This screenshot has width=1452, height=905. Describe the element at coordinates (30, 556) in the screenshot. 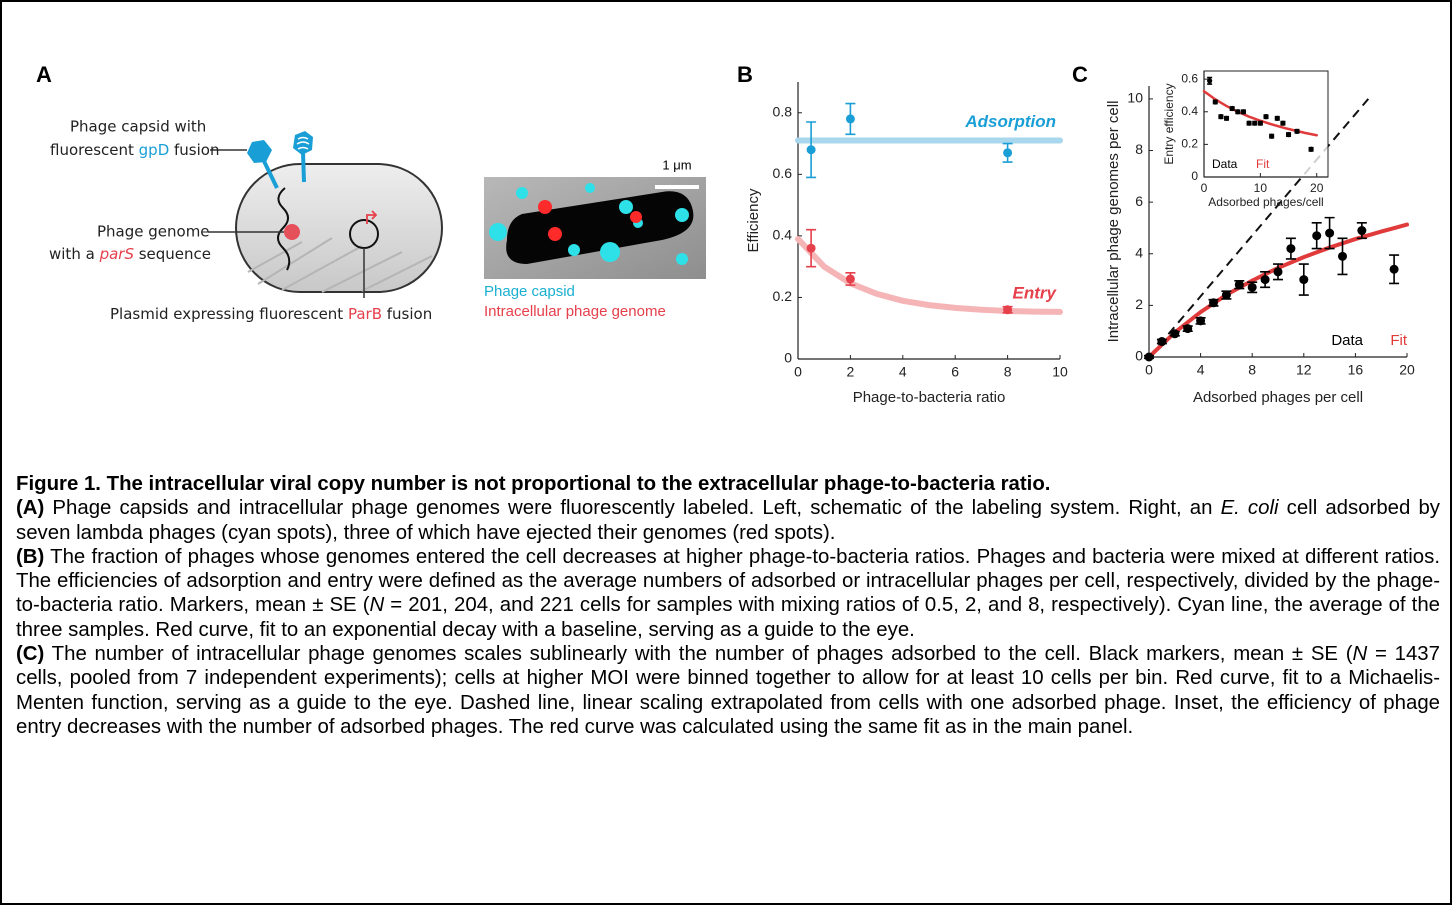

I see `paragraph-label: (B)` at that location.